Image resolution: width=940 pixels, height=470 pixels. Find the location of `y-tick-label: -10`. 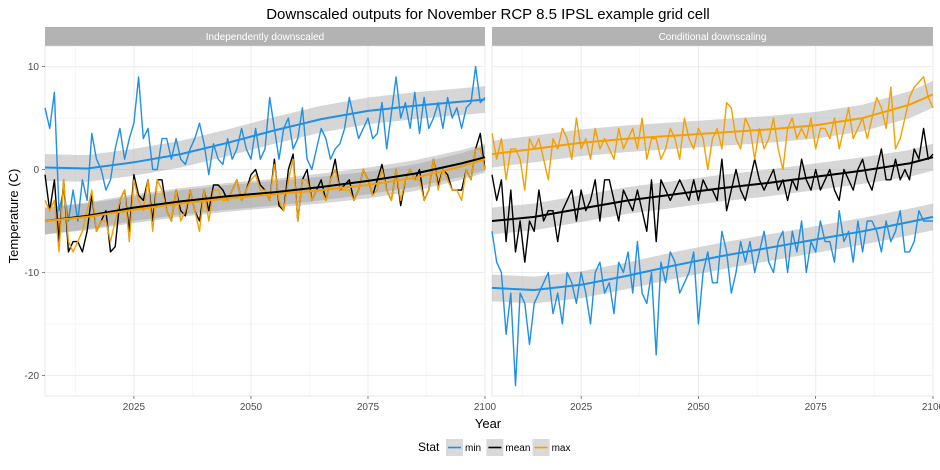

y-tick-label: -10 is located at coordinates (32, 273).